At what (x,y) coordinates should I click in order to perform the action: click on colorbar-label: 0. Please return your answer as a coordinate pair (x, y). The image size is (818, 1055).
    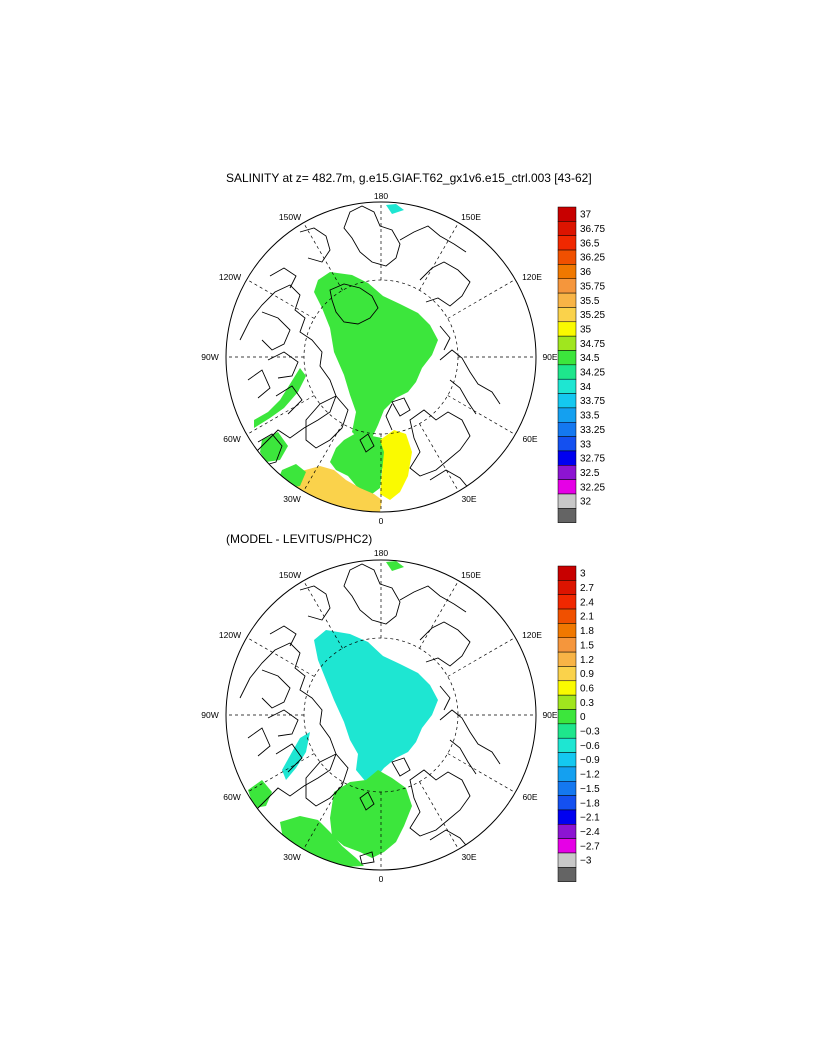
    Looking at the image, I should click on (583, 717).